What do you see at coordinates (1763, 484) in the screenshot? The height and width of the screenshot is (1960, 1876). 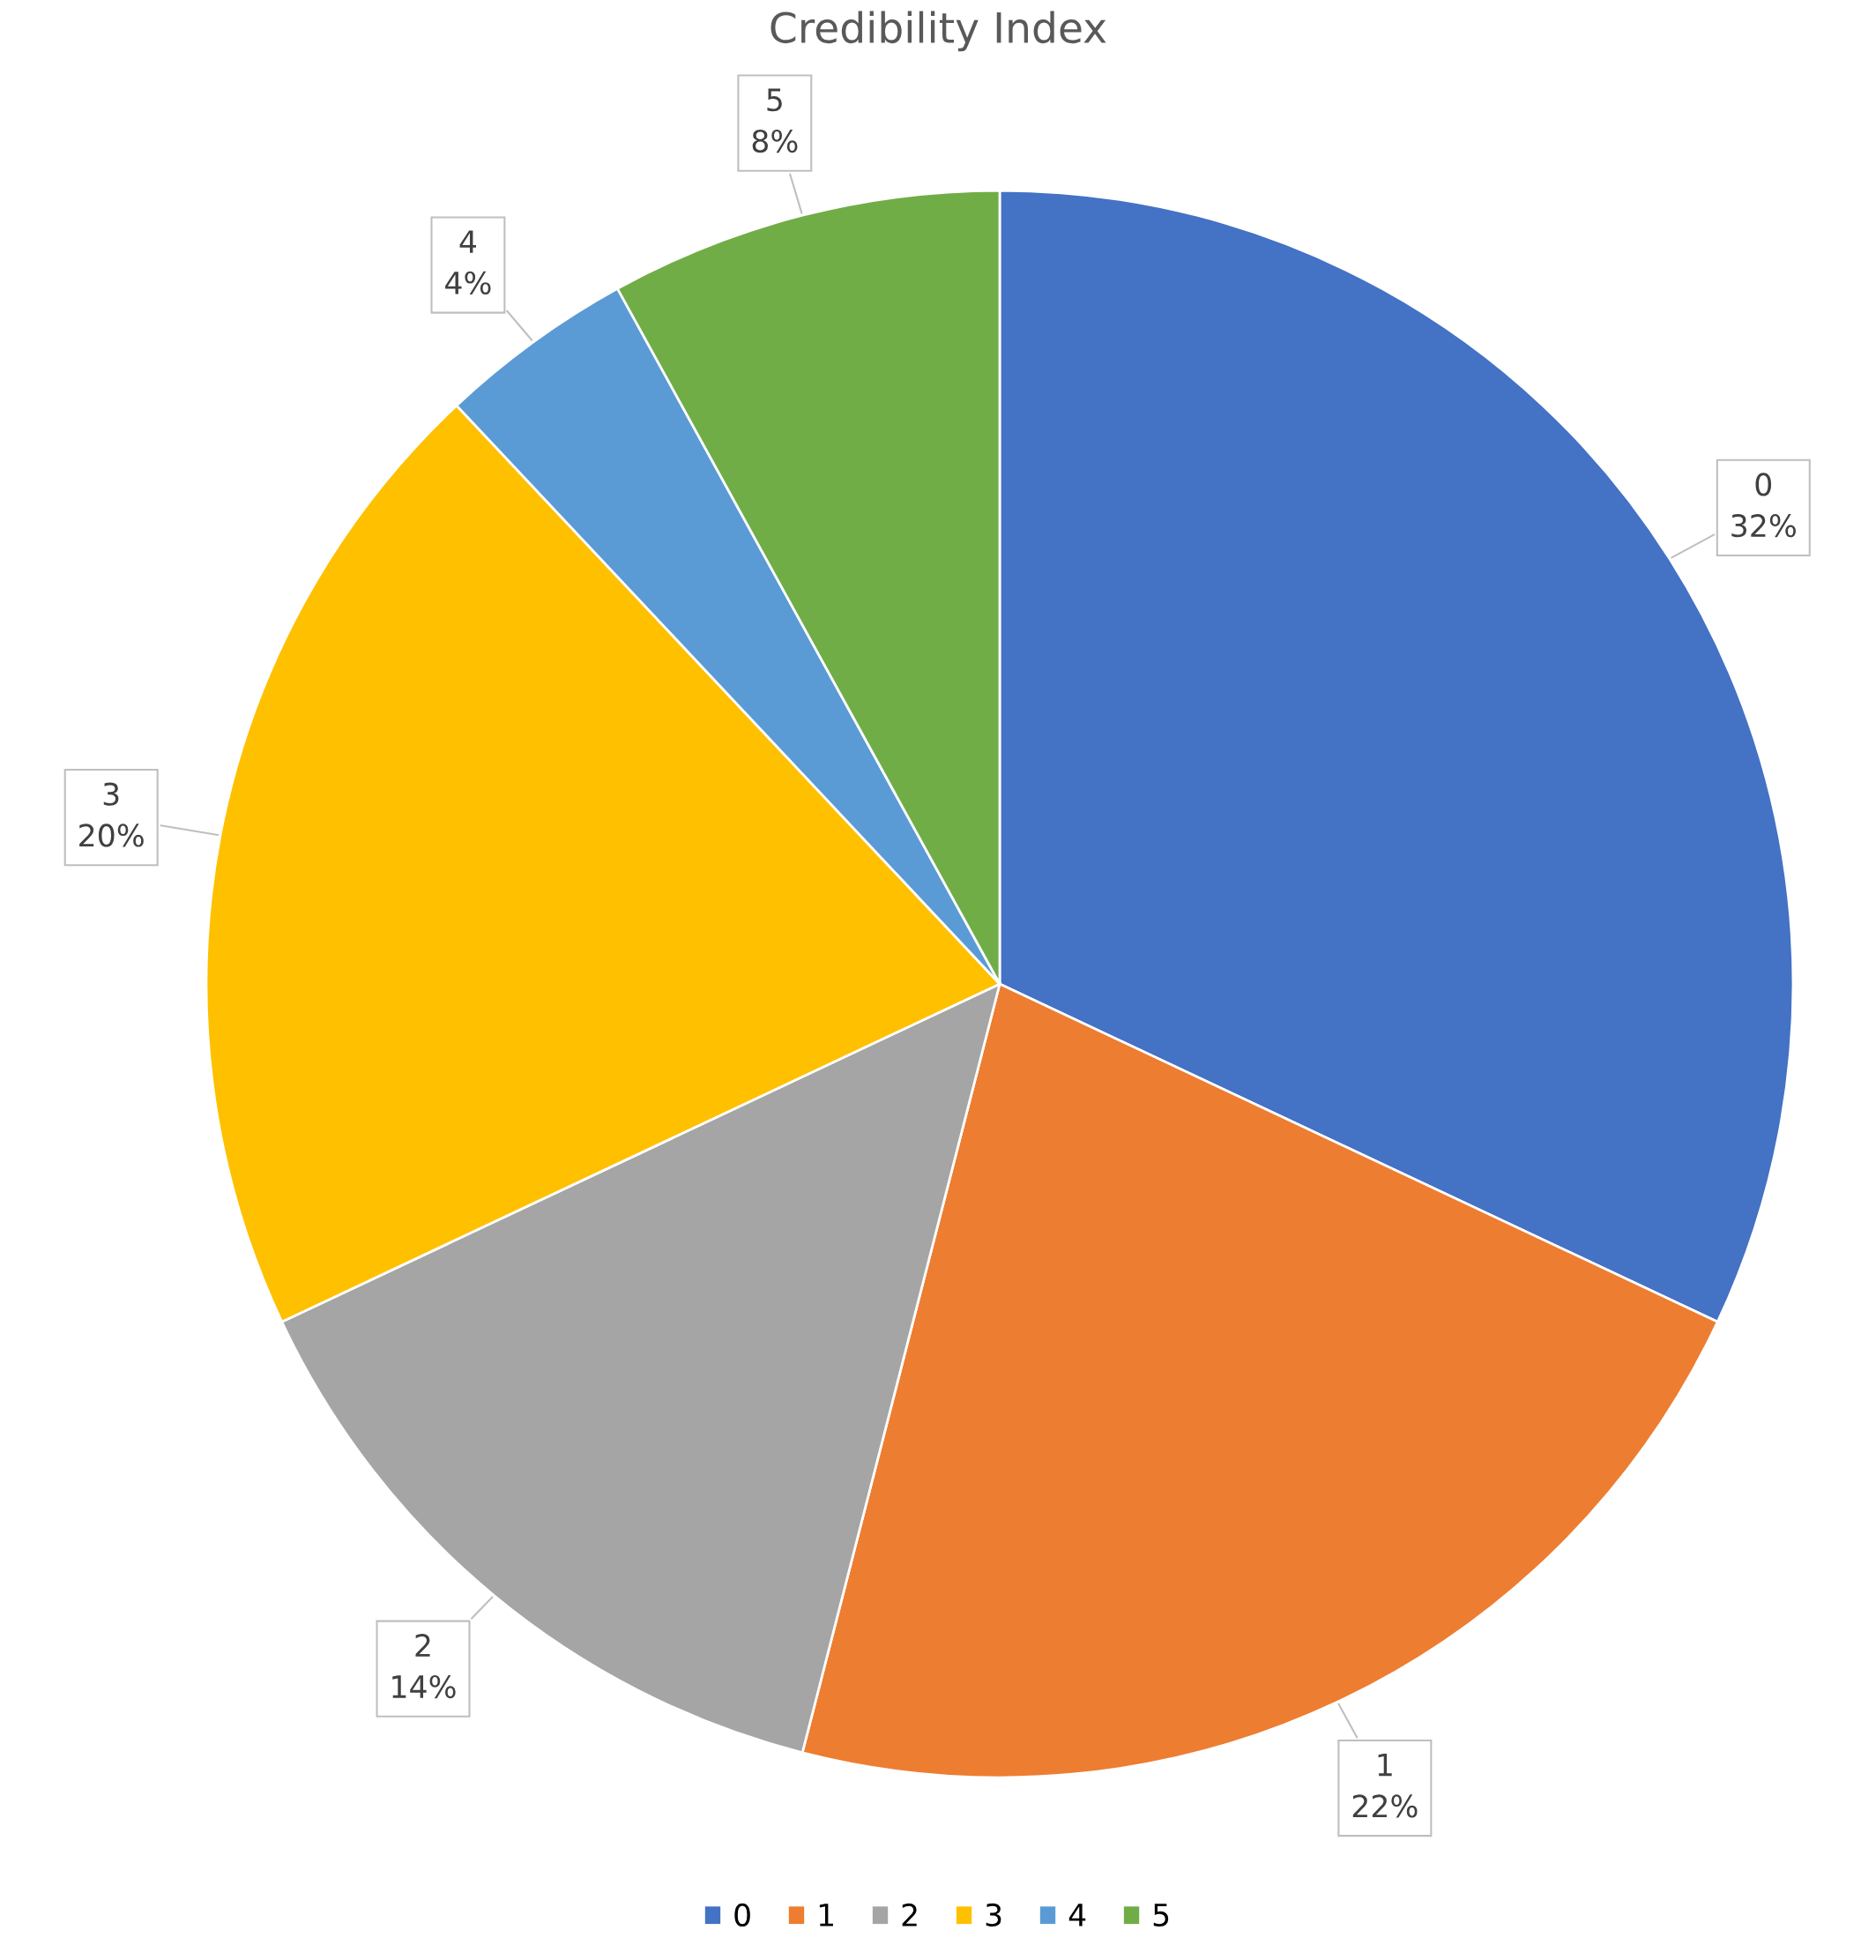 I see `slice-label: 0` at bounding box center [1763, 484].